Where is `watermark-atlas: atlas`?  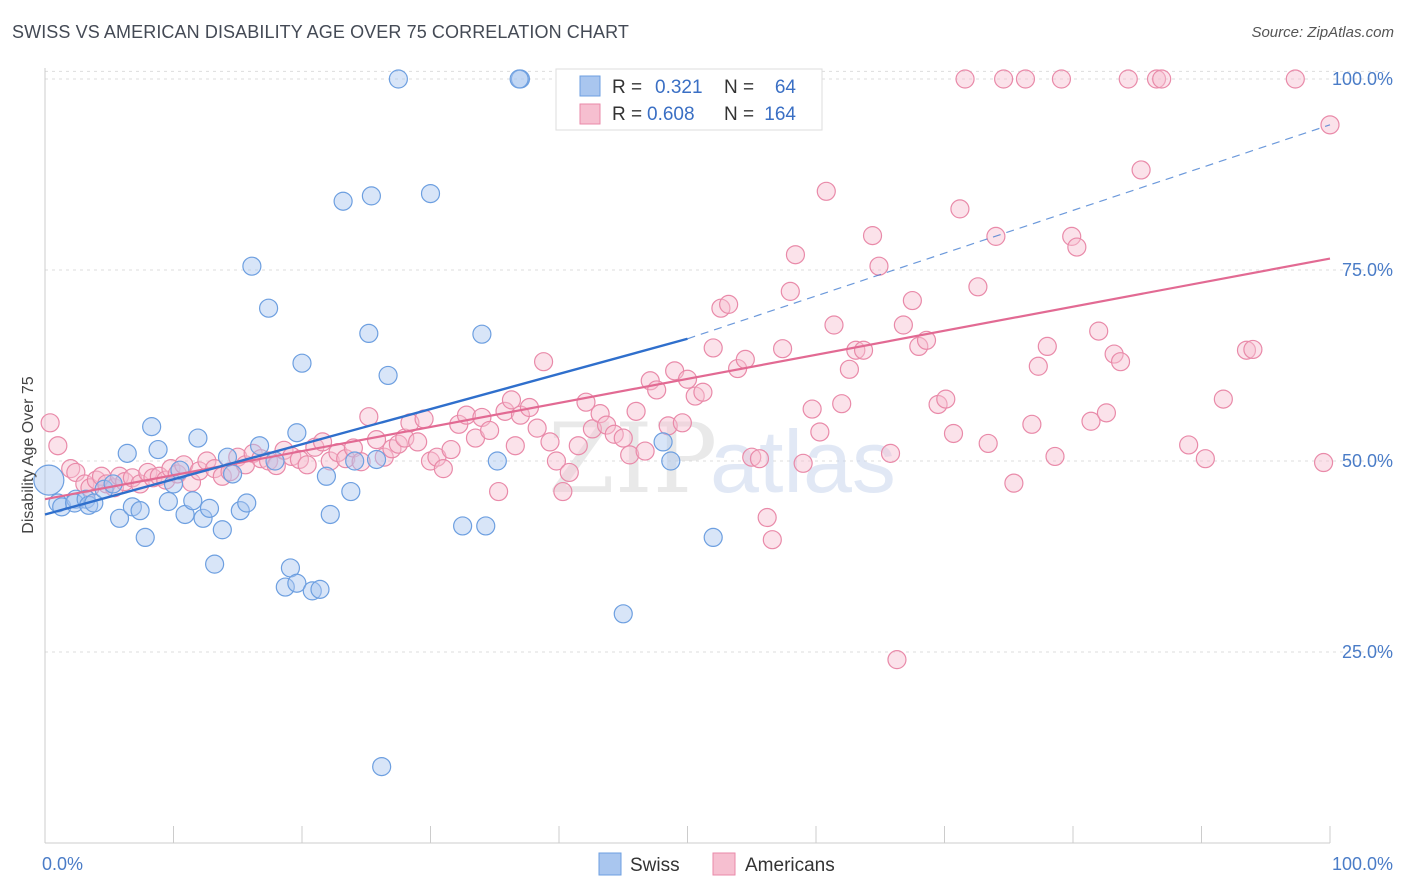
watermark-atlas: atlas is located at coordinates (803, 461).